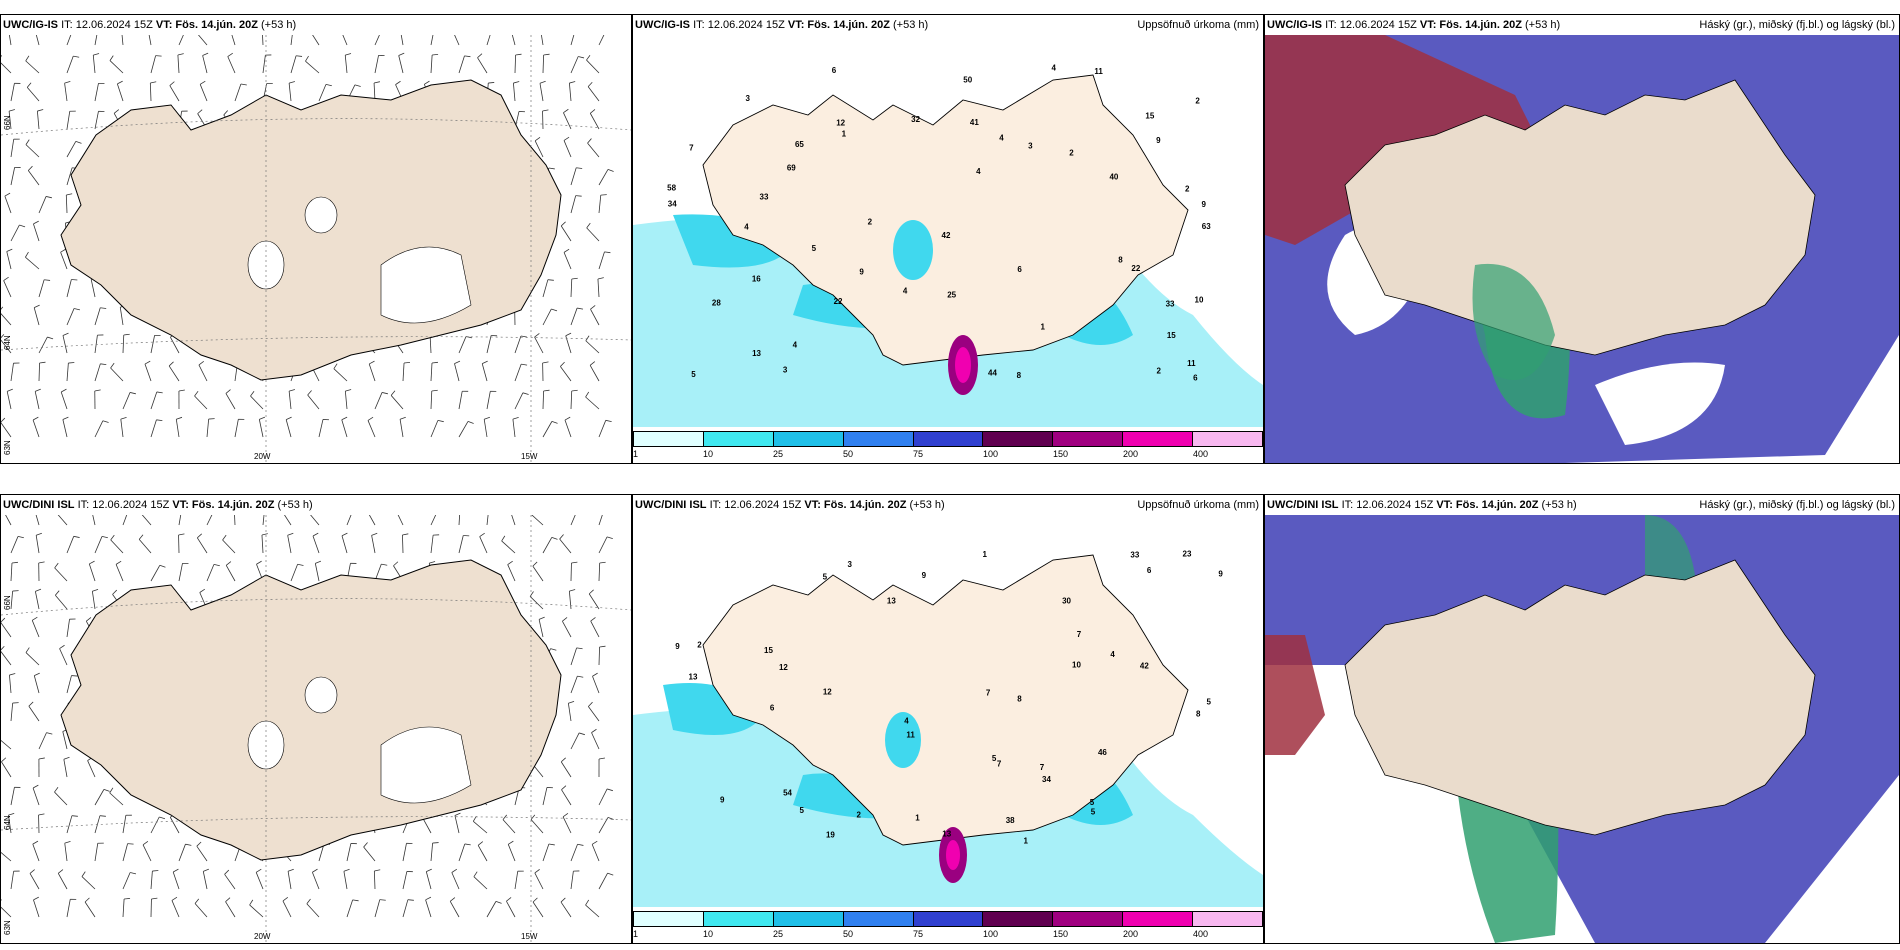 This screenshot has width=1900, height=950. I want to click on precip-value-label: 4, so click(1054, 68).